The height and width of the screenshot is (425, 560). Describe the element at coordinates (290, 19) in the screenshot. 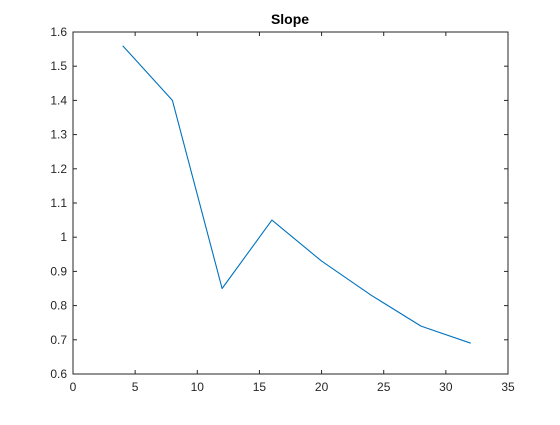

I see `chart-title: Slope` at that location.